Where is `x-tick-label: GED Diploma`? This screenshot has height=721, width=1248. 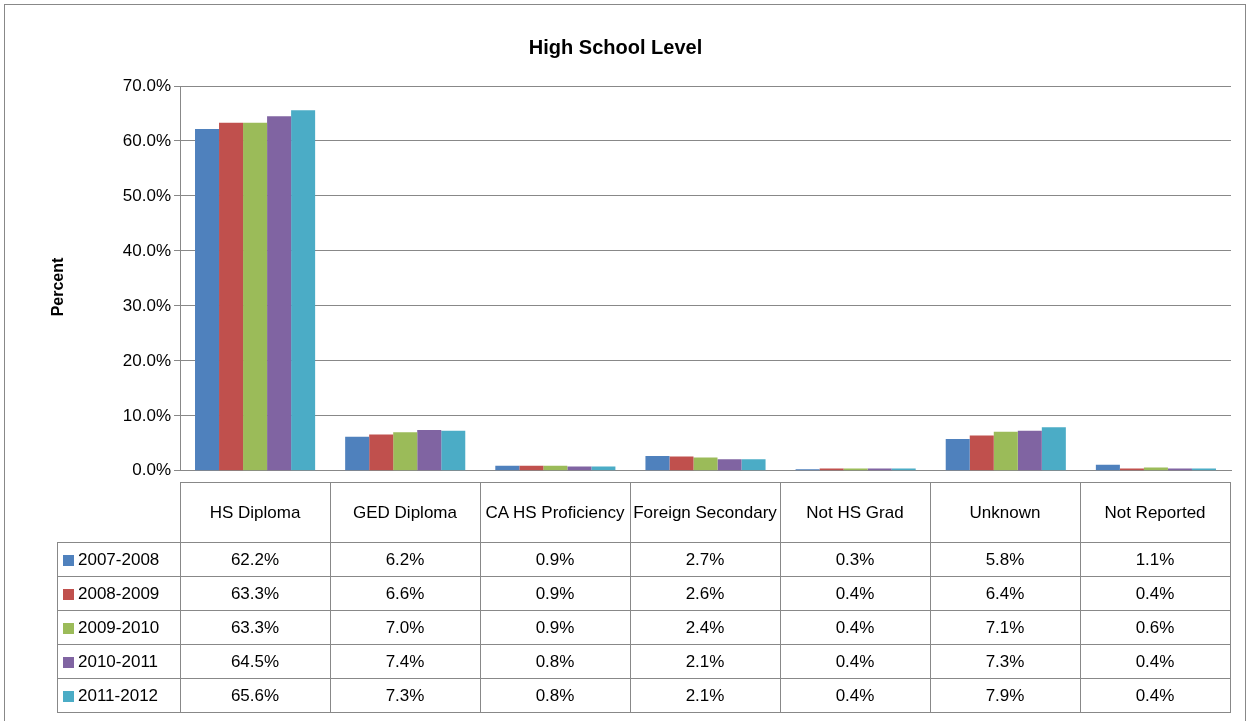
x-tick-label: GED Diploma is located at coordinates (405, 512).